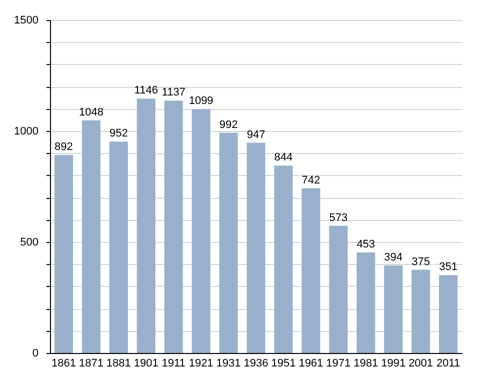  Describe the element at coordinates (26, 20) in the screenshot. I see `y-tick-label: 1500` at that location.